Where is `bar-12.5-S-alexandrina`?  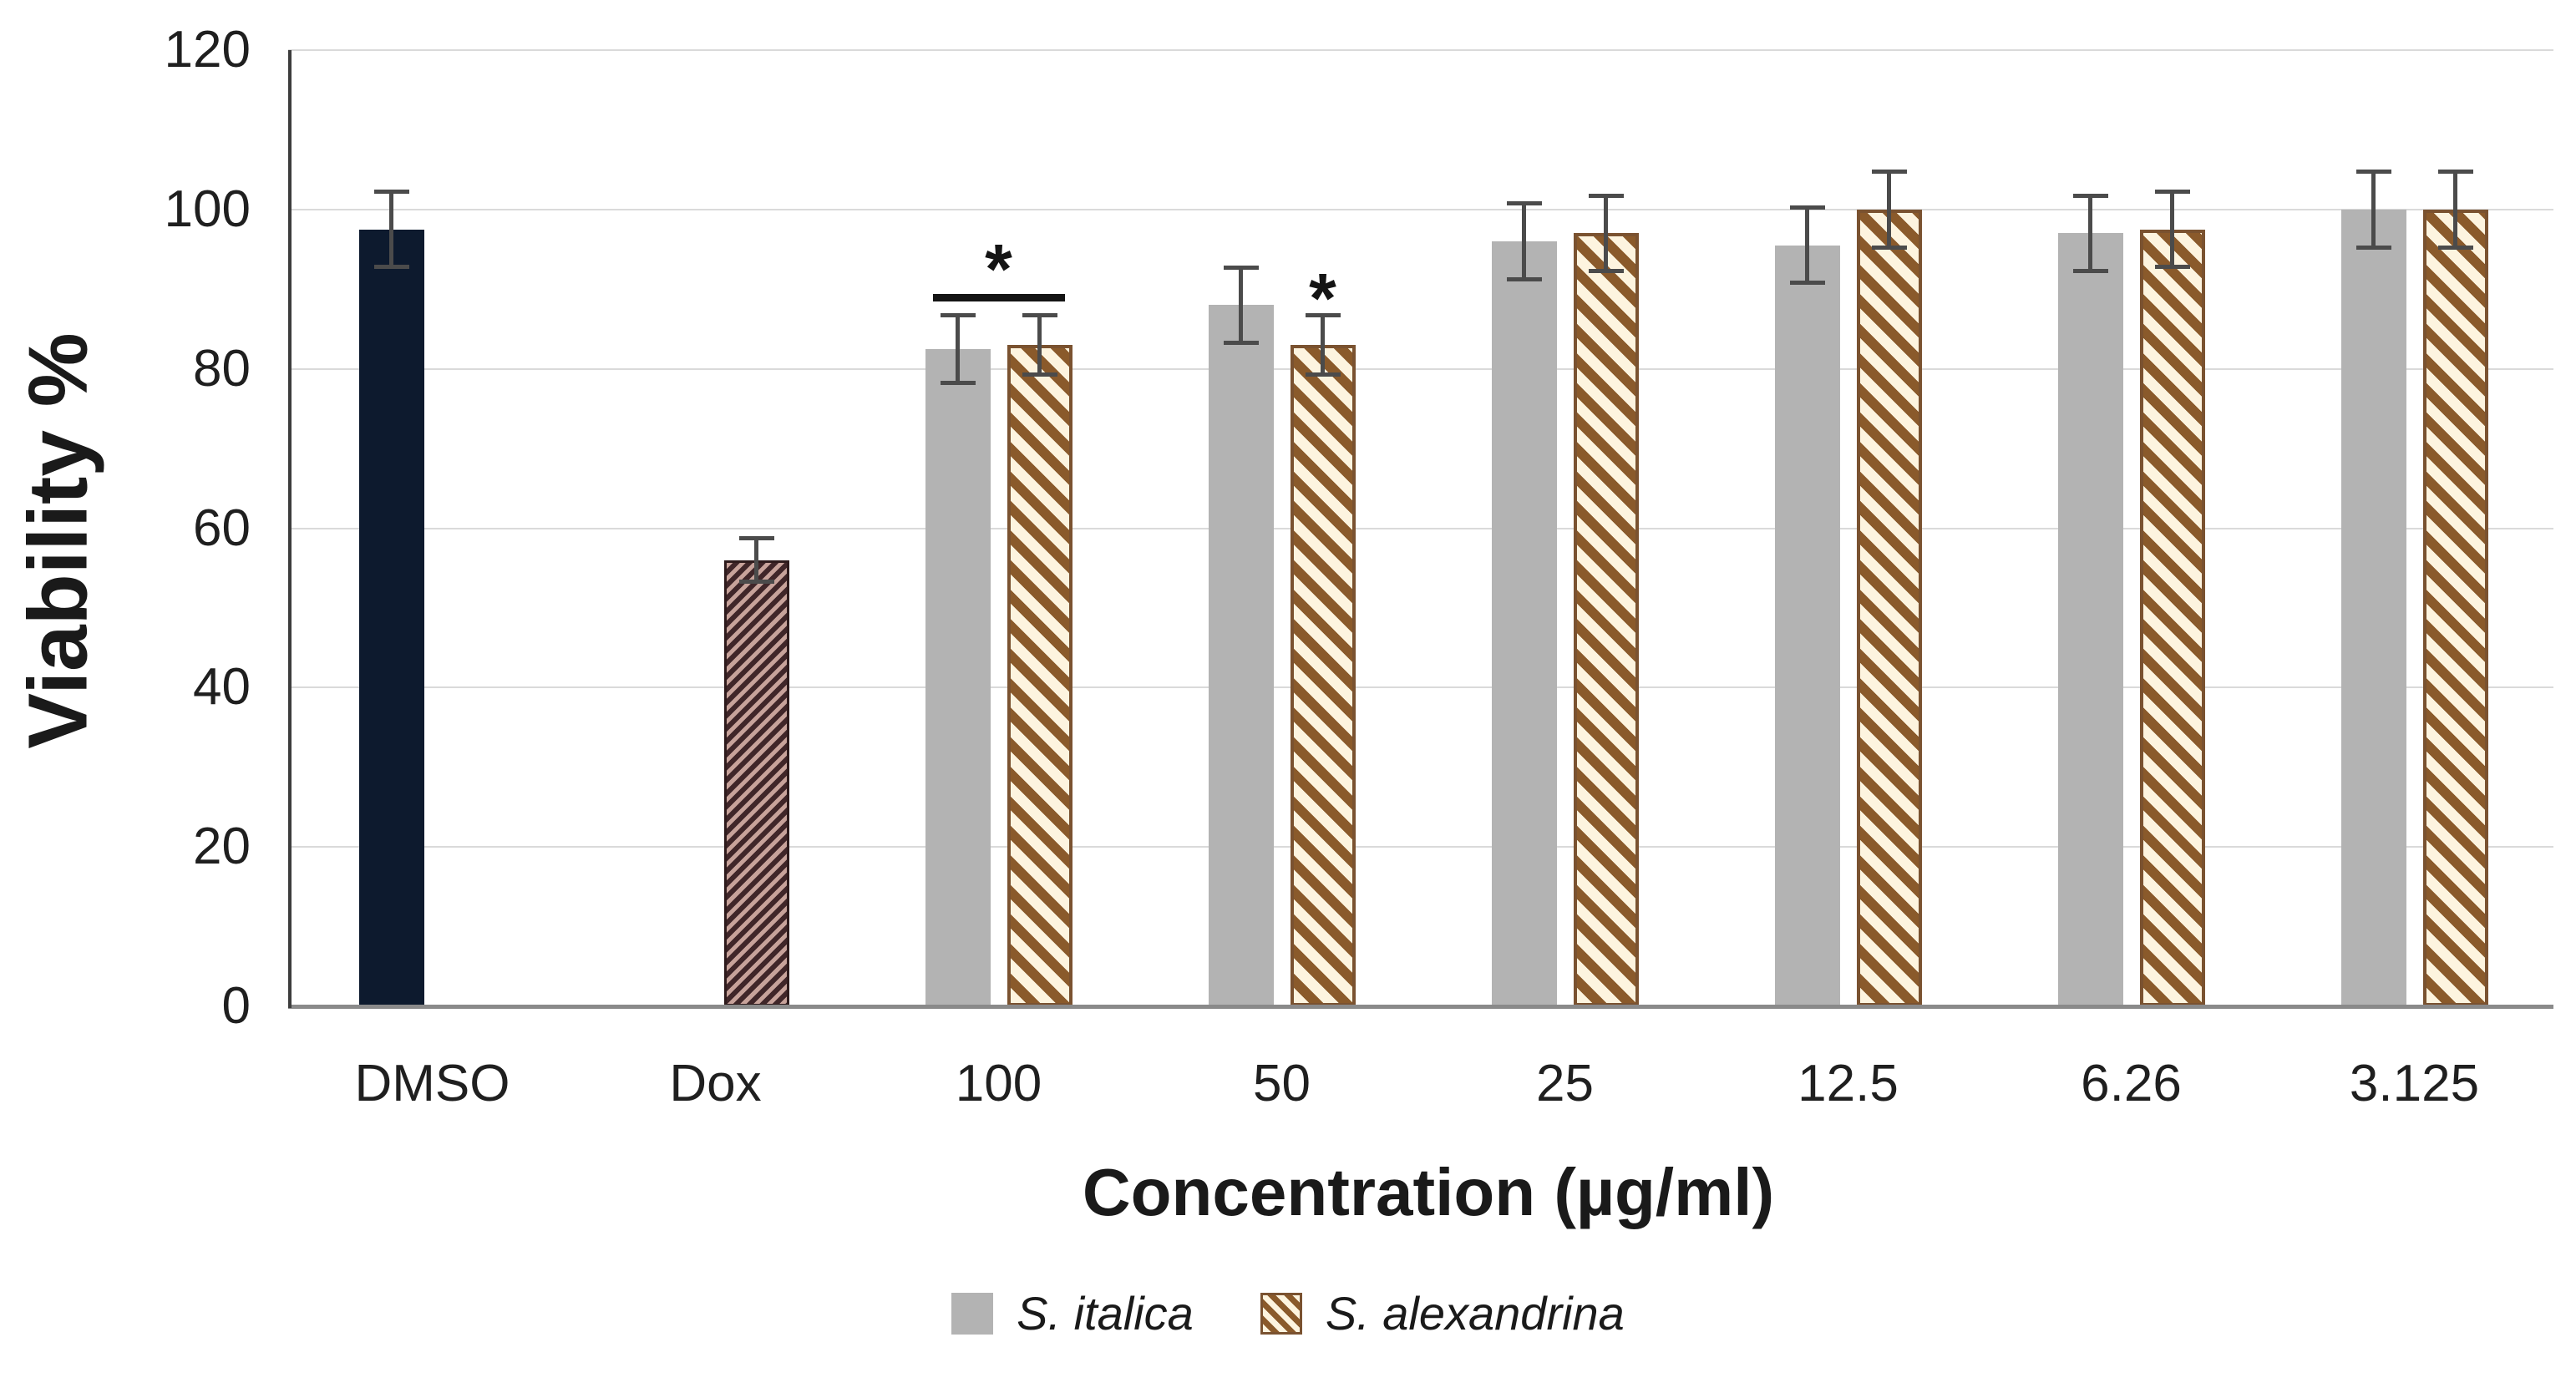
bar-12.5-S-alexandrina is located at coordinates (1889, 607).